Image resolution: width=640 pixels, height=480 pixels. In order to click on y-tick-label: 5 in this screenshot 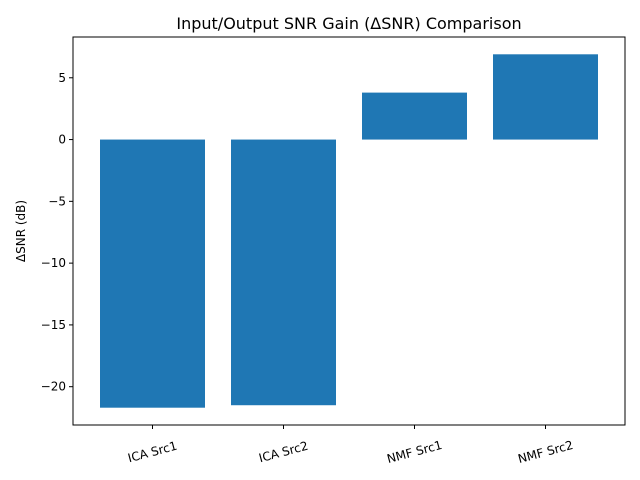, I will do `click(62, 78)`.